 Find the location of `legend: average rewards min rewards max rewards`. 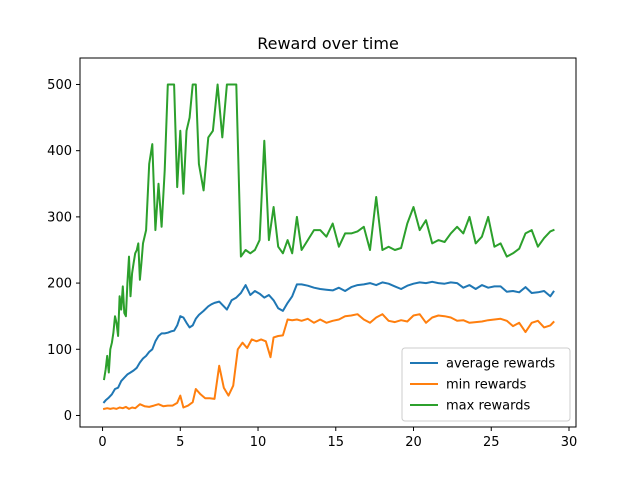

legend: average rewards min rewards max rewards is located at coordinates (486, 384).